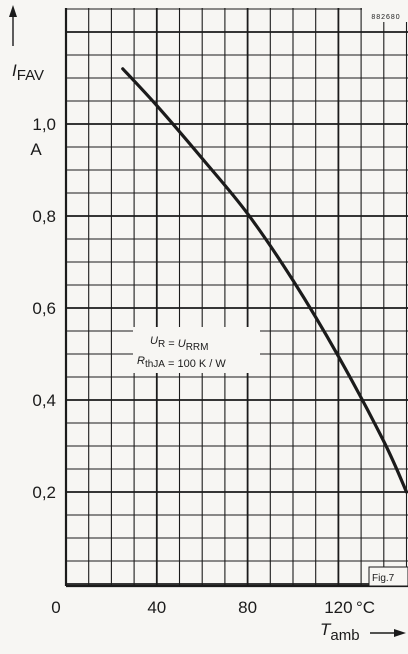 This screenshot has height=654, width=408. I want to click on svg-text: IFAV, so click(28, 72).